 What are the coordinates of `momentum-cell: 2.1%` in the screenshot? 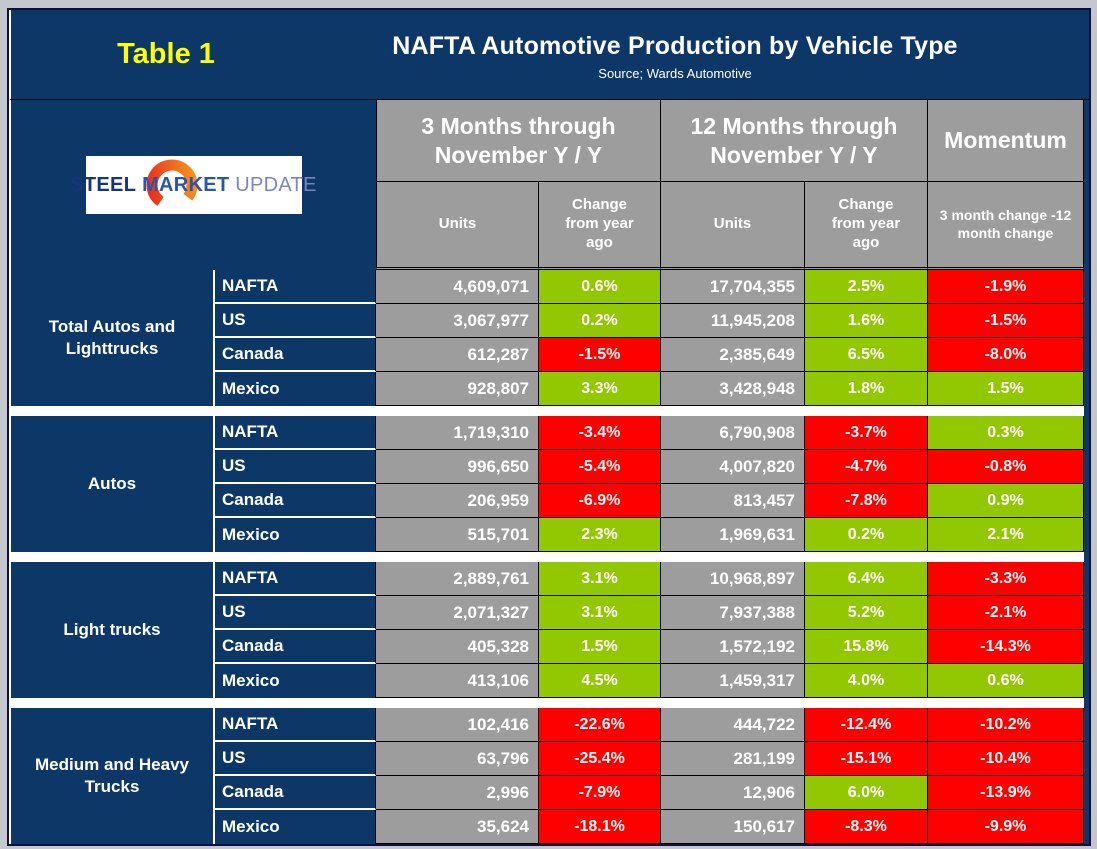 It's located at (1006, 535).